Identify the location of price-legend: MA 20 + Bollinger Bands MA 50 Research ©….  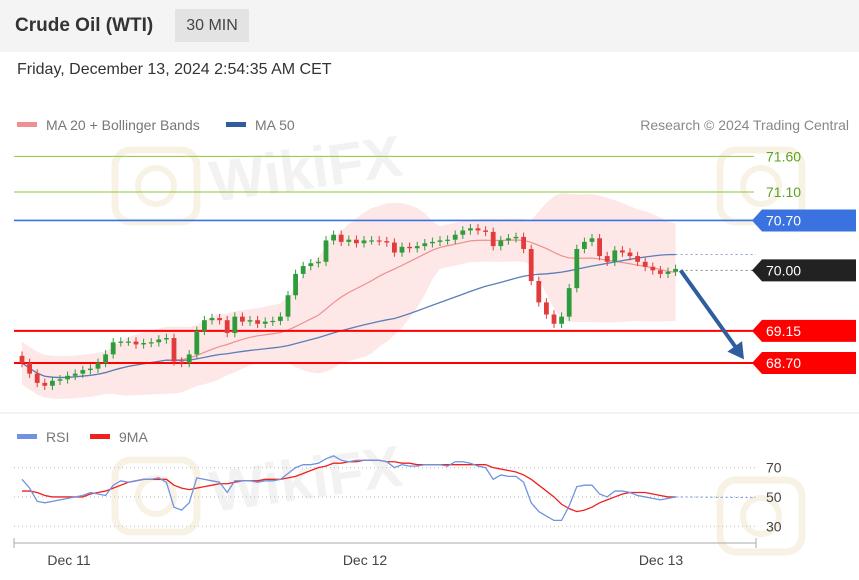
(433, 125).